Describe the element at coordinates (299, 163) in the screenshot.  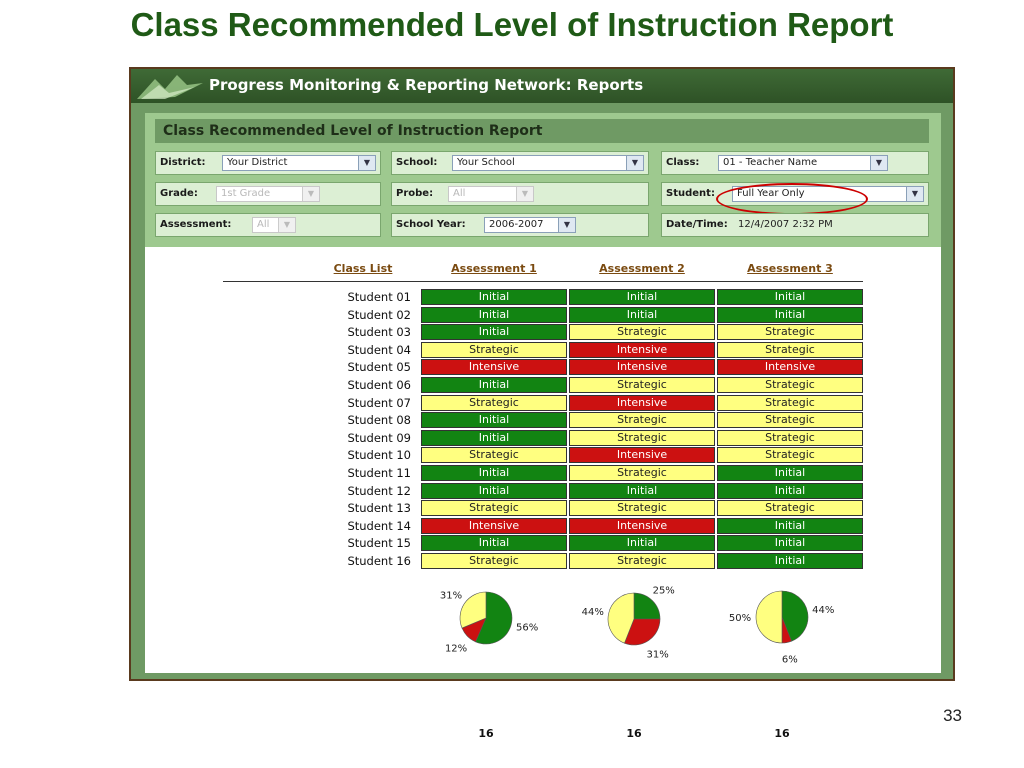
I see `district-select: Your District ▼` at that location.